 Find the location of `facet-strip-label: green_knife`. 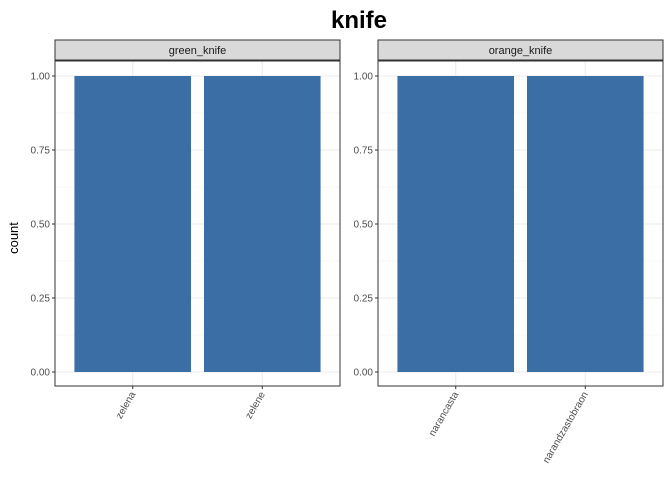

facet-strip-label: green_knife is located at coordinates (198, 51).